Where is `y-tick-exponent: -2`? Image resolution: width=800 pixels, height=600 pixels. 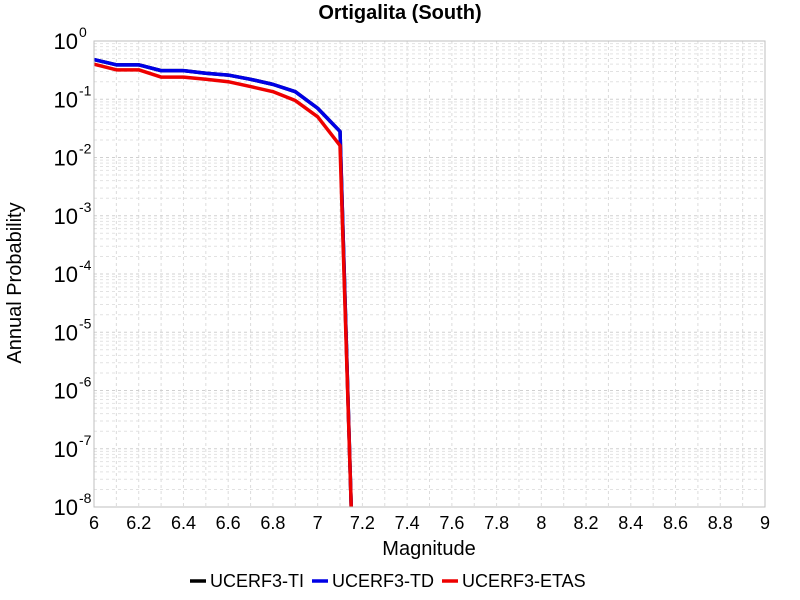 y-tick-exponent: -2 is located at coordinates (85, 149).